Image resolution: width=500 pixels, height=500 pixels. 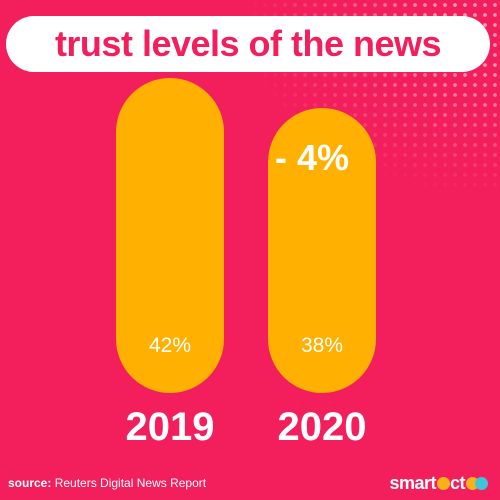 I want to click on data-label-2020: 38%, so click(x=322, y=345).